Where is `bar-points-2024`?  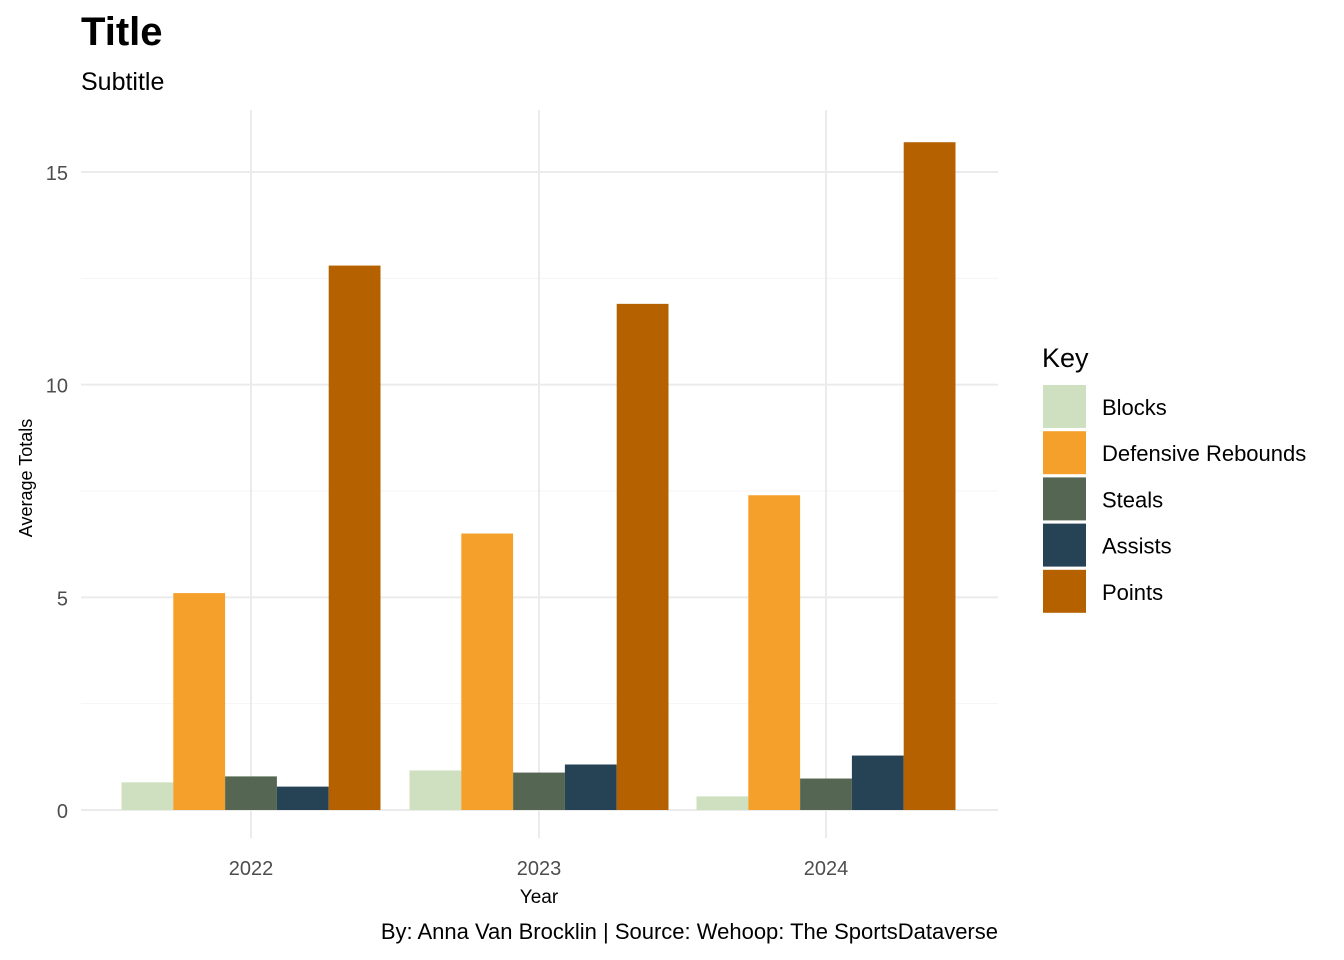 bar-points-2024 is located at coordinates (929, 476).